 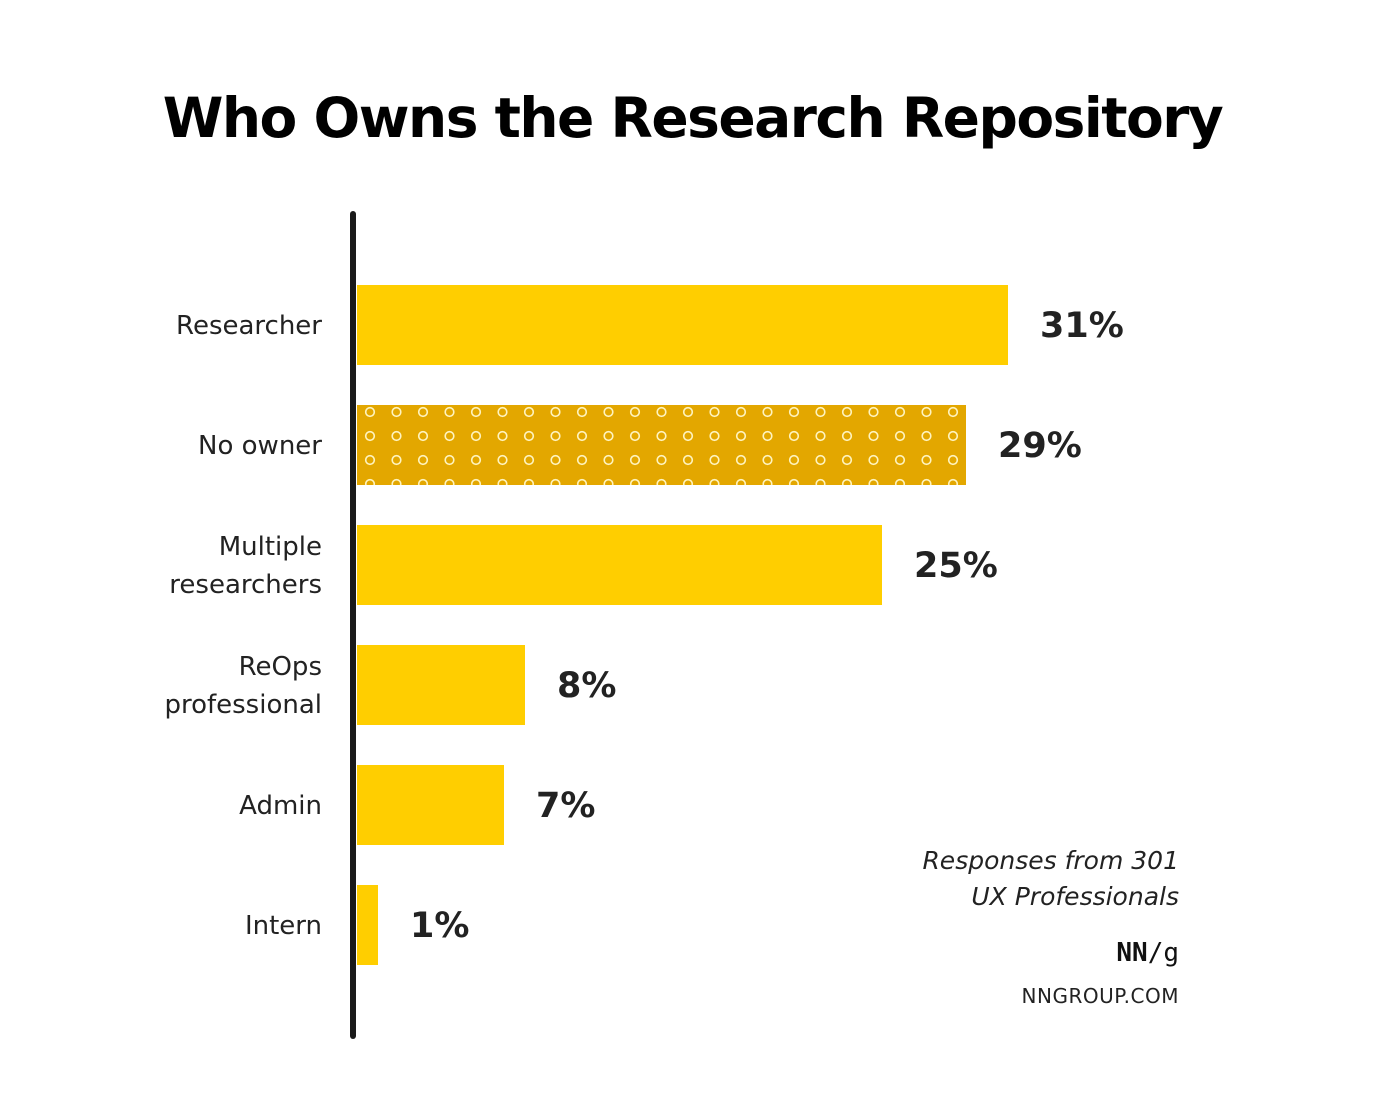 I want to click on category-label: Multiple researchers, so click(x=245, y=566).